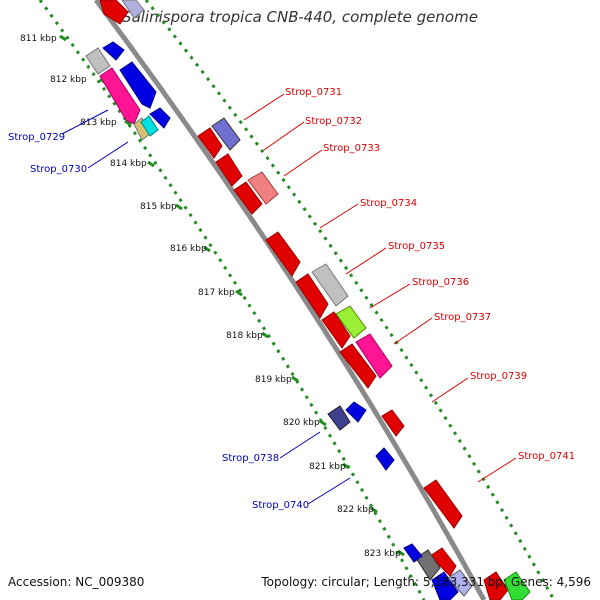 This screenshot has height=600, width=600. I want to click on gene-label: Strop_0729, so click(36, 137).